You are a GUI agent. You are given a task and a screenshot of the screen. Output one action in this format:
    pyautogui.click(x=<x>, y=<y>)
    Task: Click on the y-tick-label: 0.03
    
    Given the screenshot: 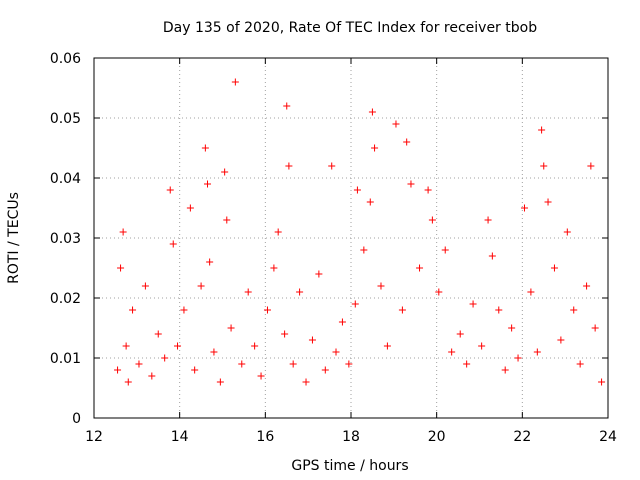 What is the action you would take?
    pyautogui.click(x=65, y=239)
    